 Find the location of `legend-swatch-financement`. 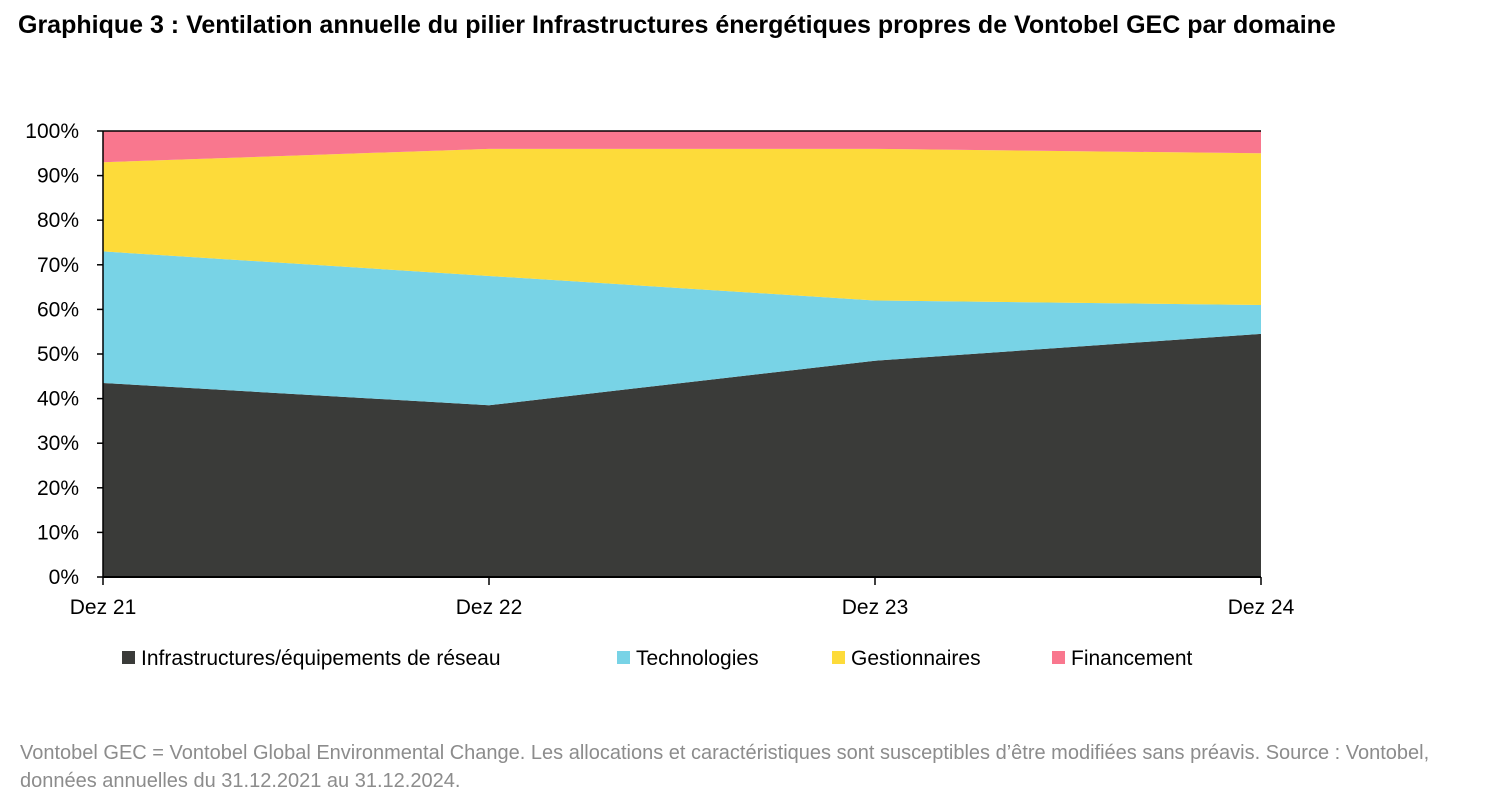

legend-swatch-financement is located at coordinates (1058, 657).